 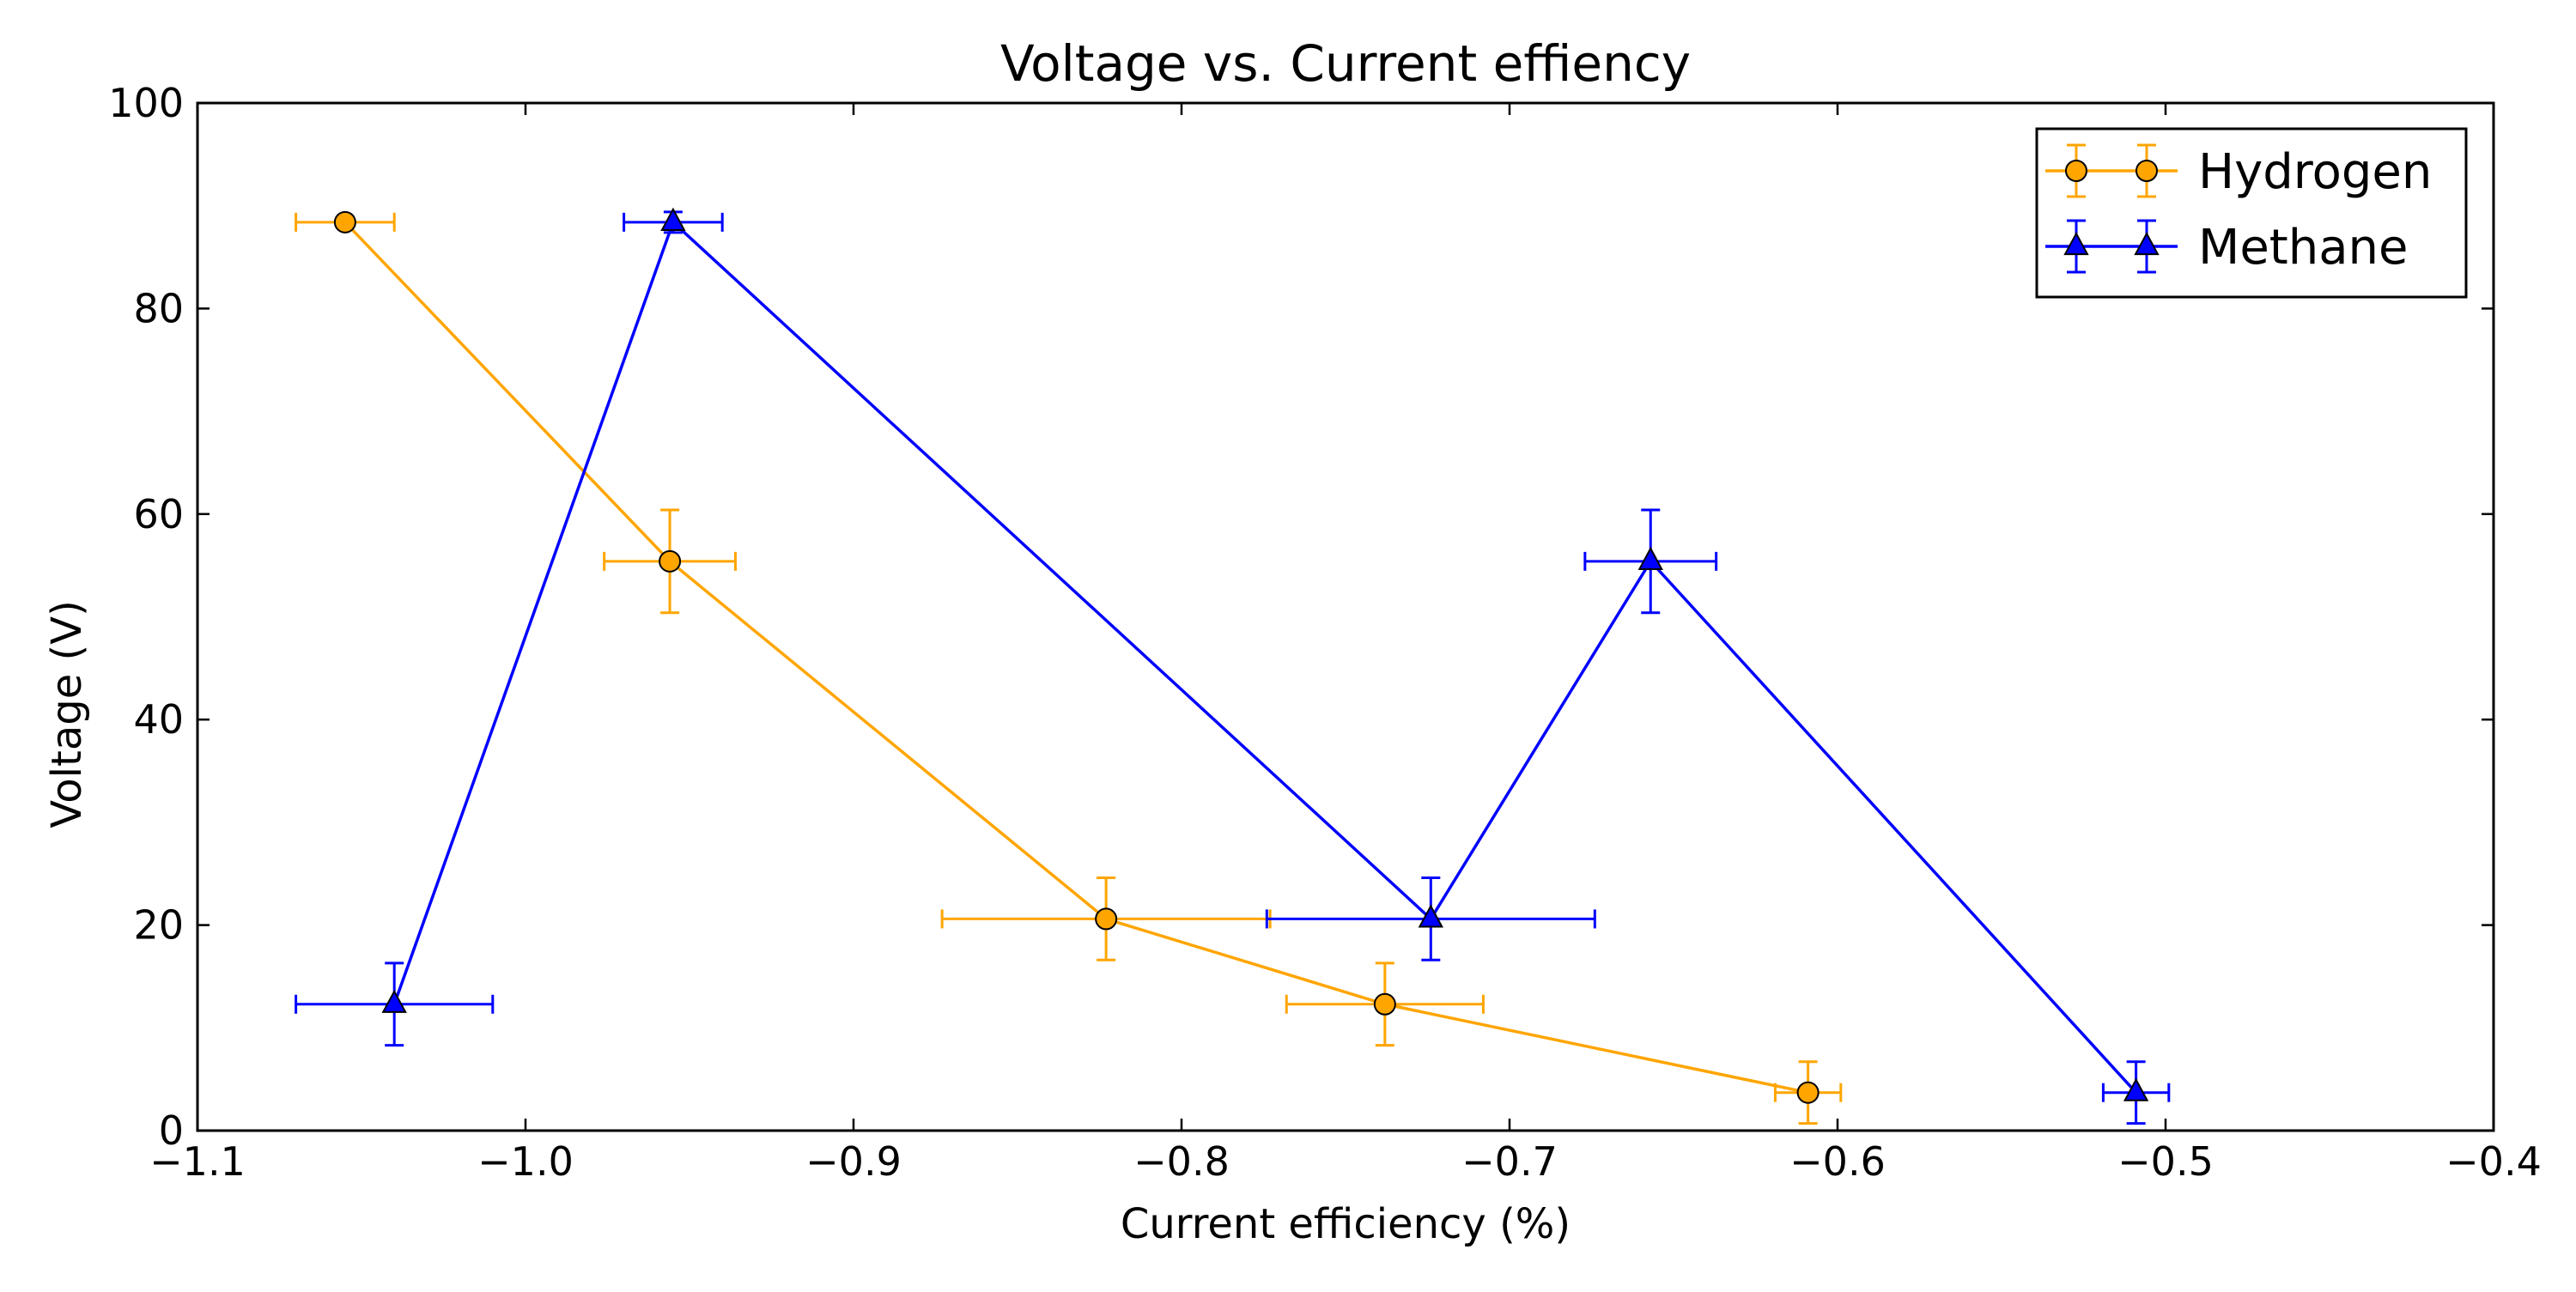 What do you see at coordinates (159, 925) in the screenshot?
I see `y-tick-label: 20` at bounding box center [159, 925].